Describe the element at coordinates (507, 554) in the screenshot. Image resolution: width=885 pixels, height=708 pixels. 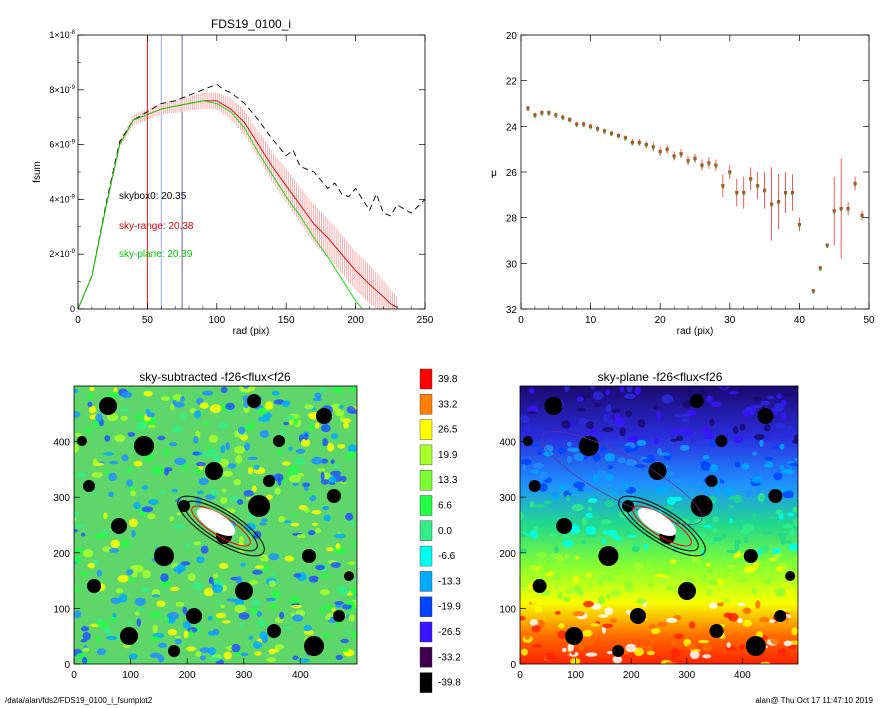
I see `y-tick-label: 200` at that location.